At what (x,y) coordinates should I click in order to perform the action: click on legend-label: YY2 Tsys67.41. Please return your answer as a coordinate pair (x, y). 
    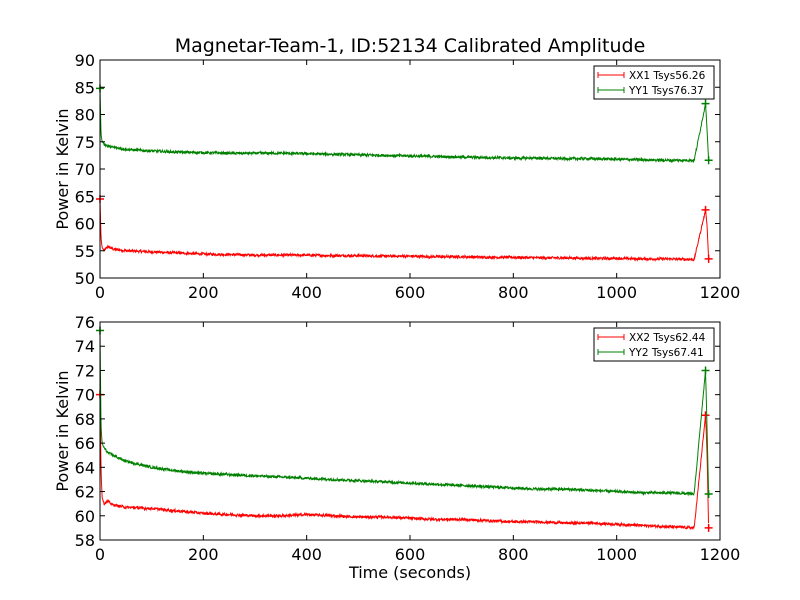
    Looking at the image, I should click on (666, 353).